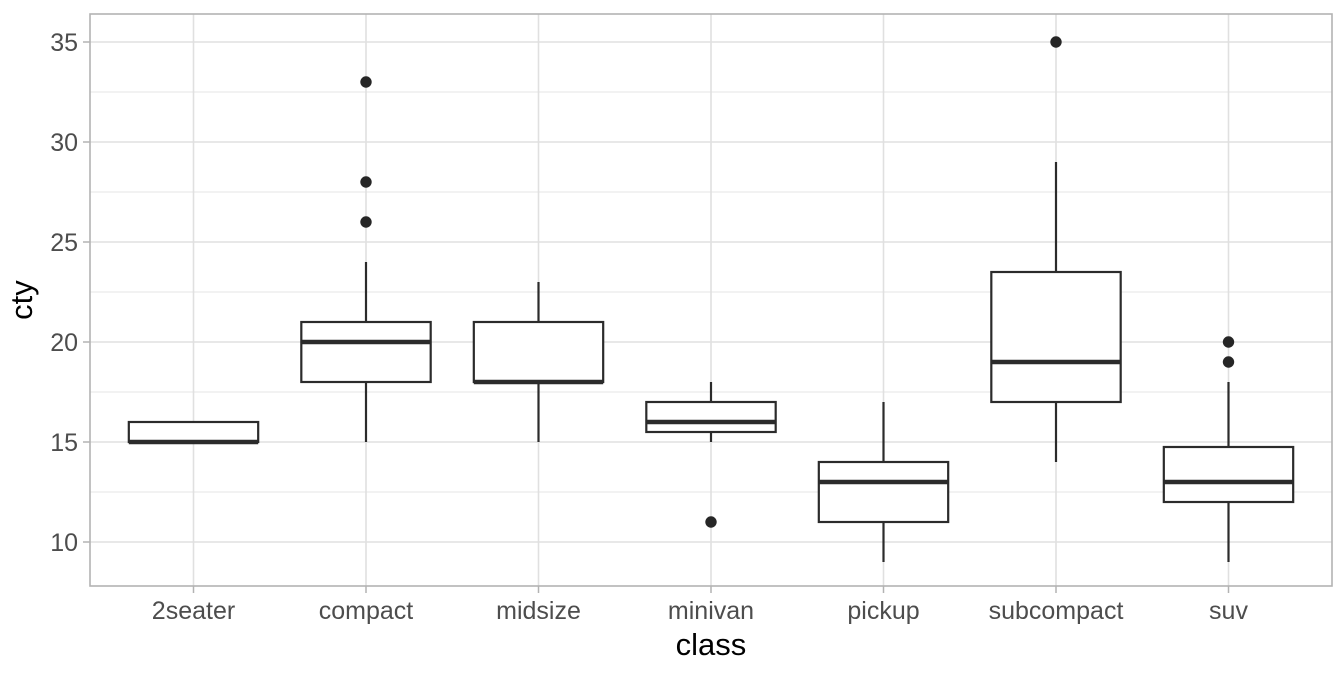 The height and width of the screenshot is (677, 1344). What do you see at coordinates (1056, 249) in the screenshot?
I see `boxplot-subcompact` at bounding box center [1056, 249].